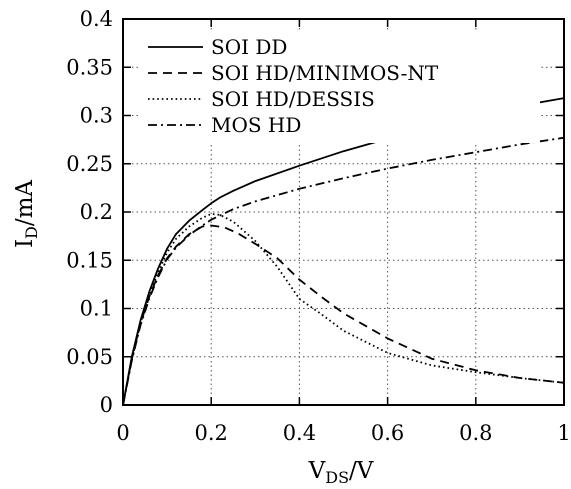 Image resolution: width=571 pixels, height=489 pixels. What do you see at coordinates (96, 212) in the screenshot?
I see `y-tick-label: 0.2` at bounding box center [96, 212].